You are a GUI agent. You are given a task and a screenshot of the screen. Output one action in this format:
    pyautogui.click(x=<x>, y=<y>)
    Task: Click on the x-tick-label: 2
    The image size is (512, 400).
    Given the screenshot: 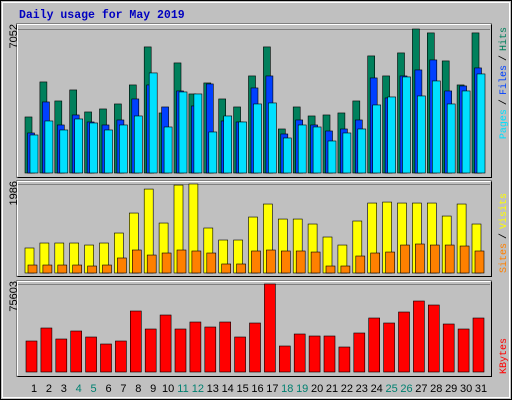 What is the action you would take?
    pyautogui.click(x=49, y=389)
    